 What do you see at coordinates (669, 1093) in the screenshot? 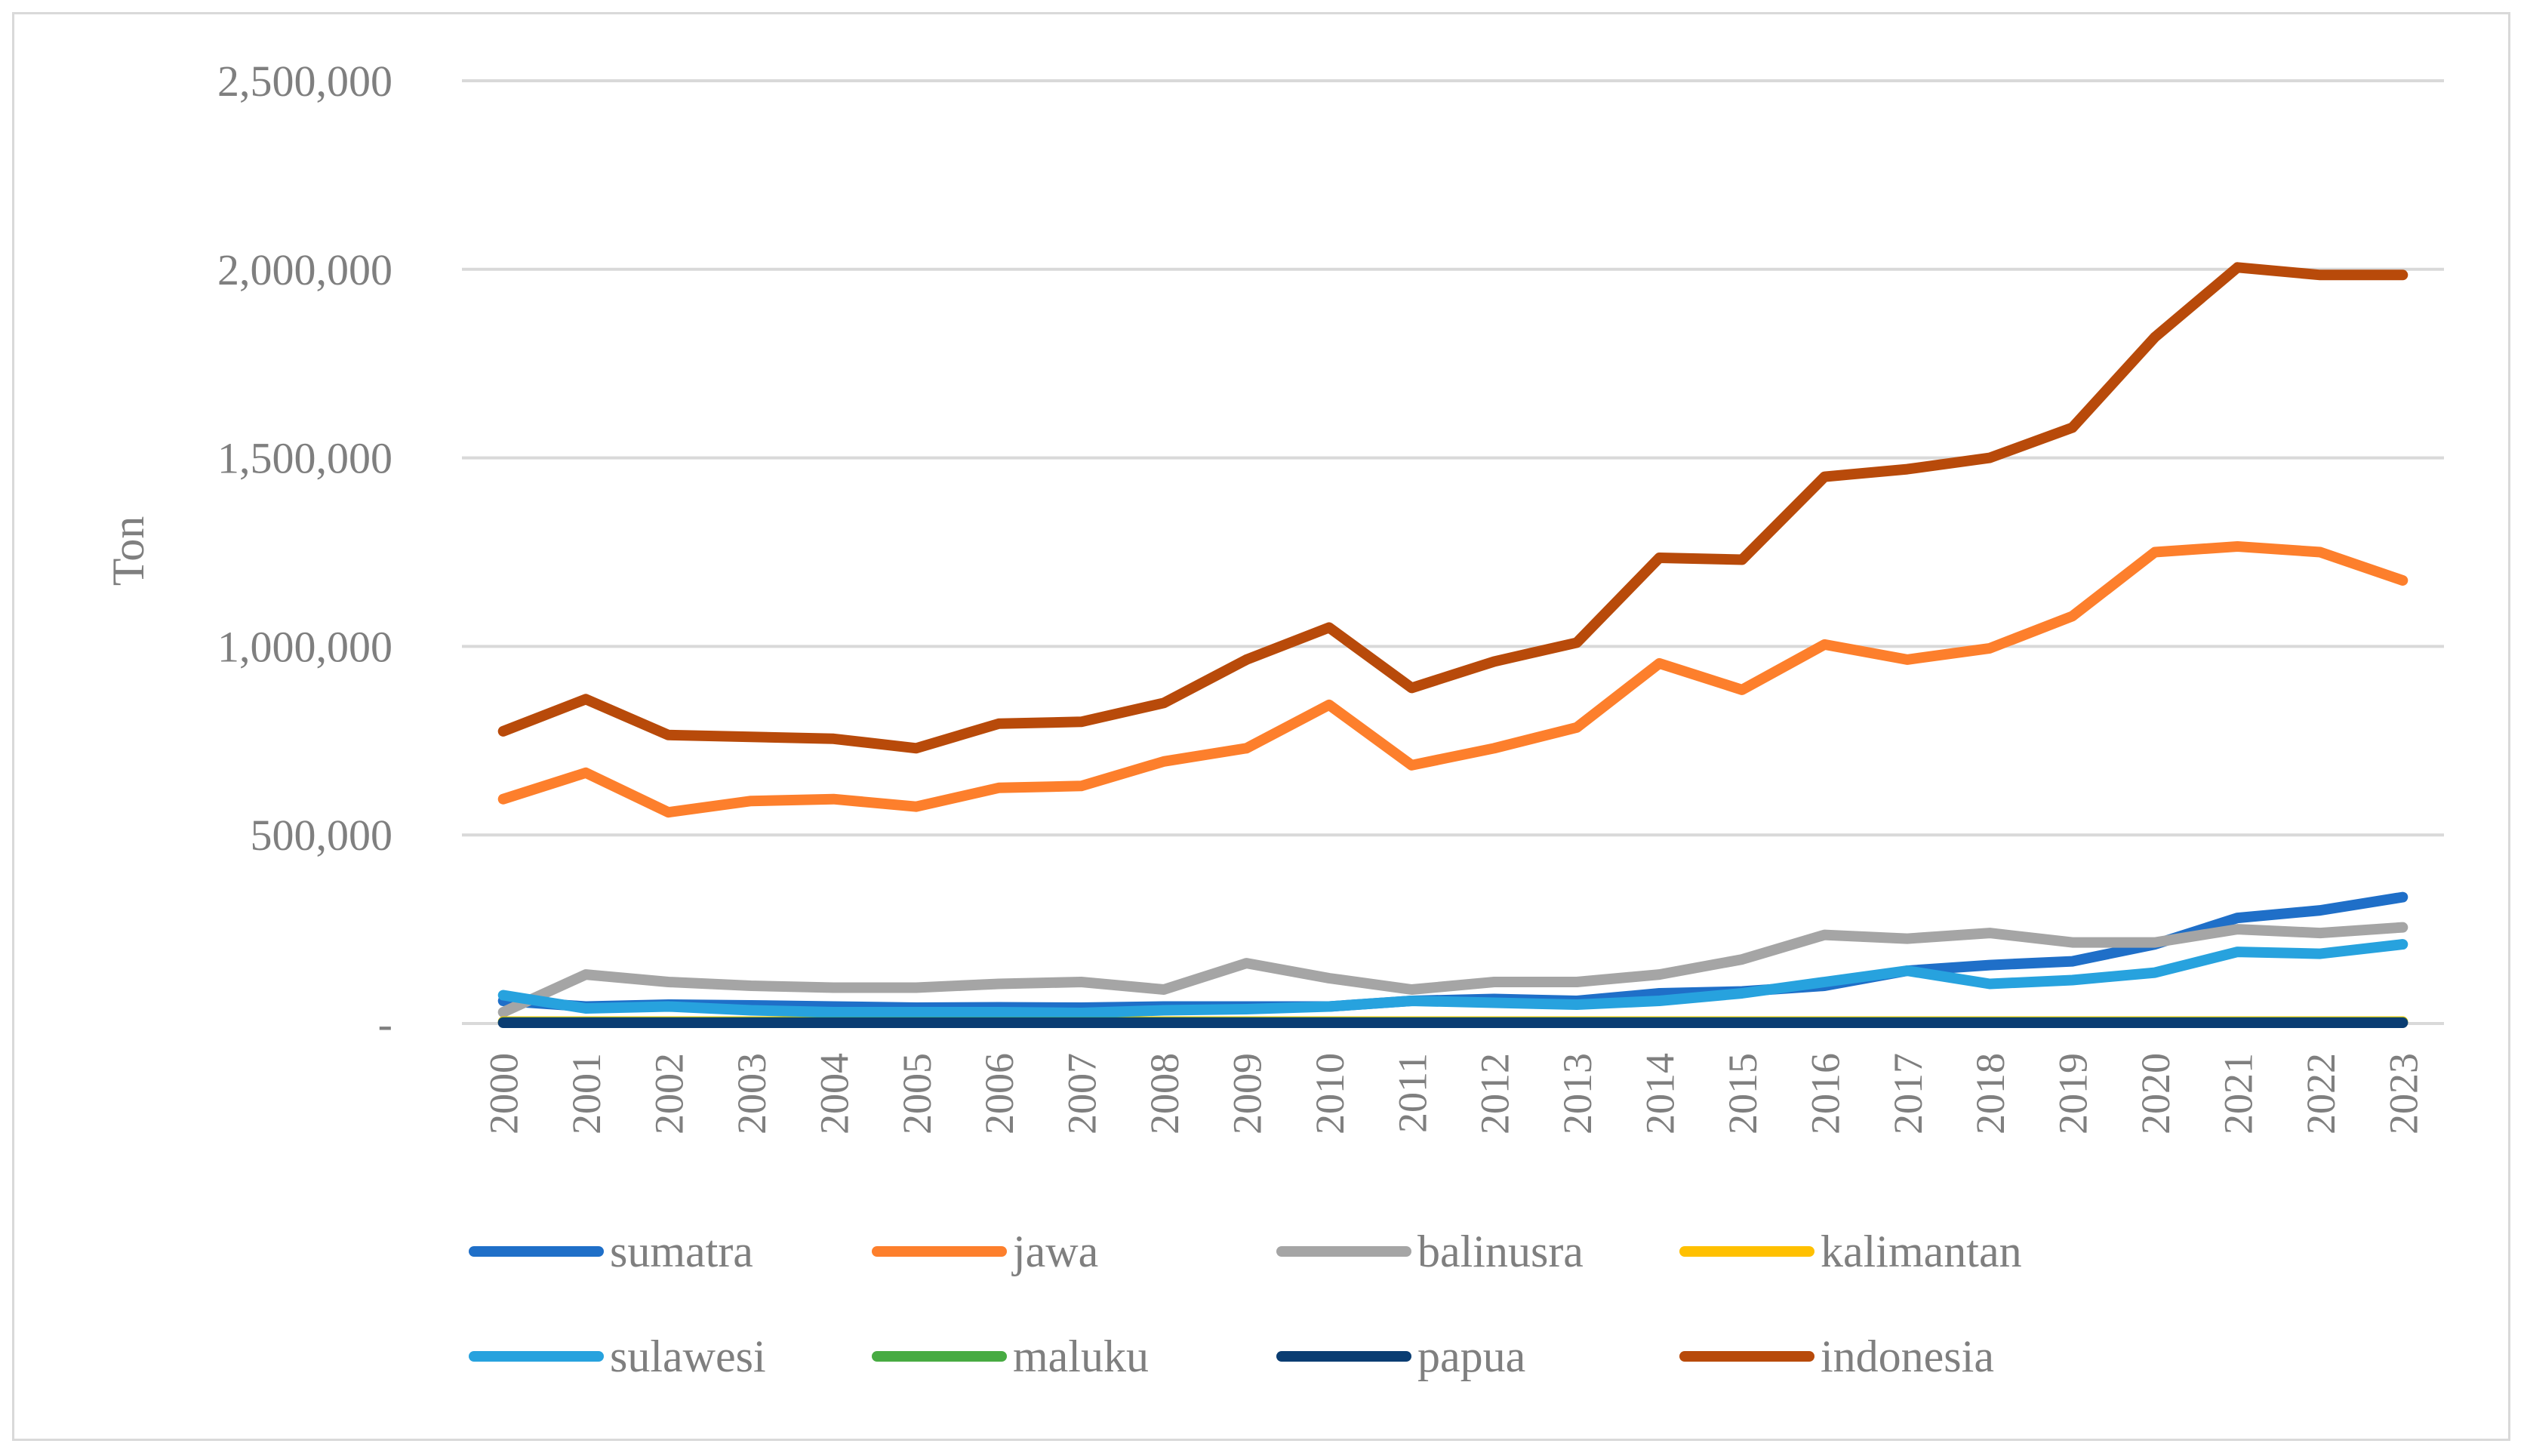
I see `x-tick-label: 2002` at bounding box center [669, 1093].